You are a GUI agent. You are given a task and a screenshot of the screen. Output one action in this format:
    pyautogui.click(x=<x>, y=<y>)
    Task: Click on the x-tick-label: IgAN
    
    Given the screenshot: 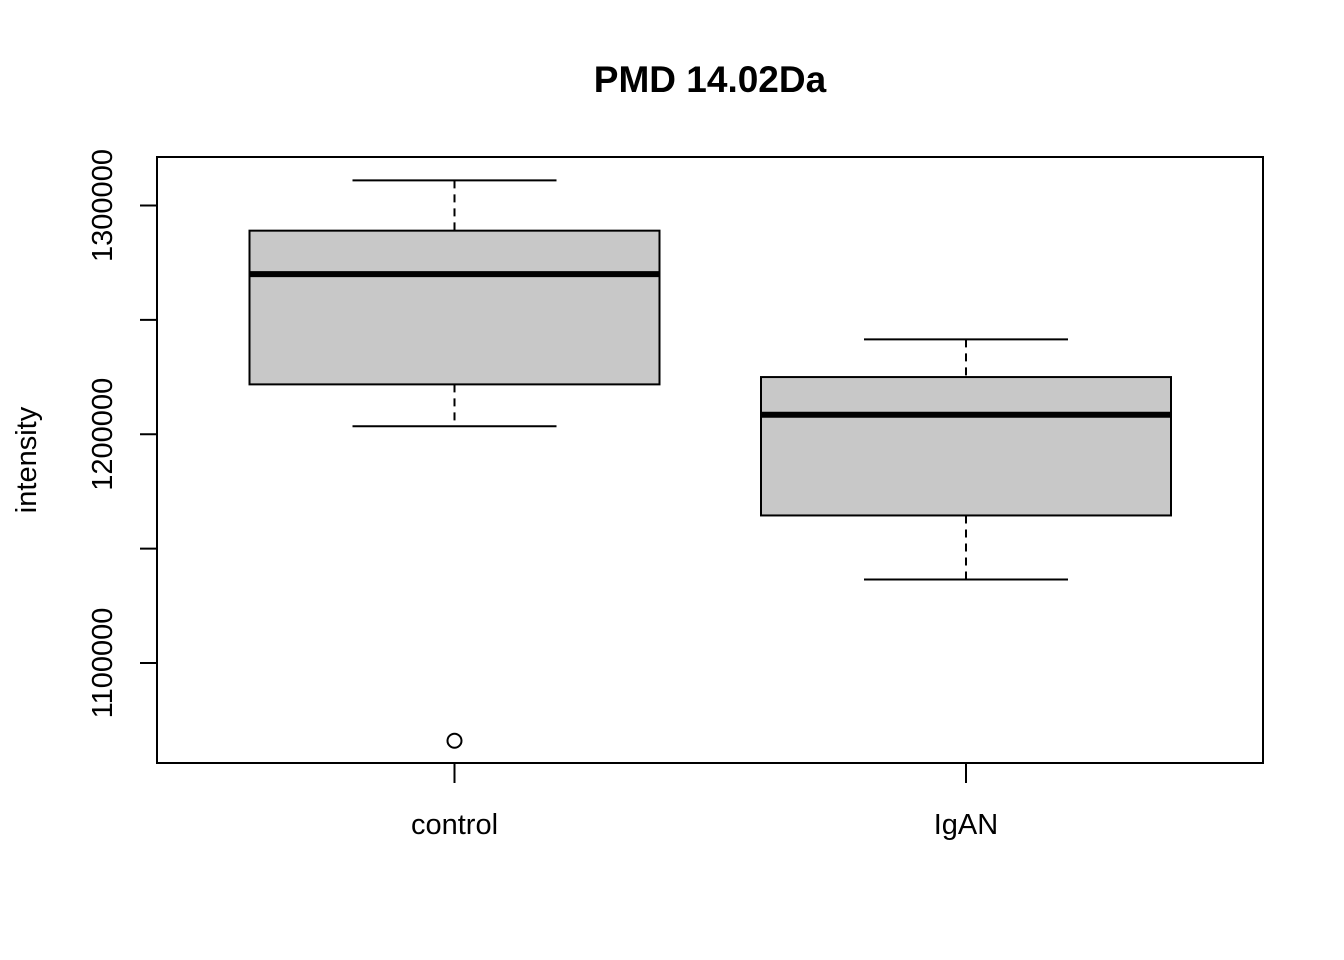 What is the action you would take?
    pyautogui.click(x=966, y=825)
    